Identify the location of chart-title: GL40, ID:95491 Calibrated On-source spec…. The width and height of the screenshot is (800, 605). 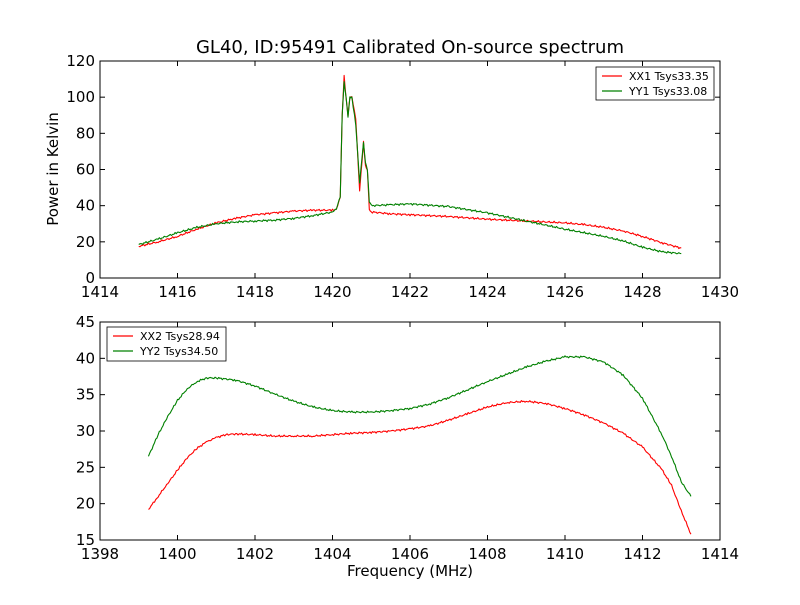
(410, 47).